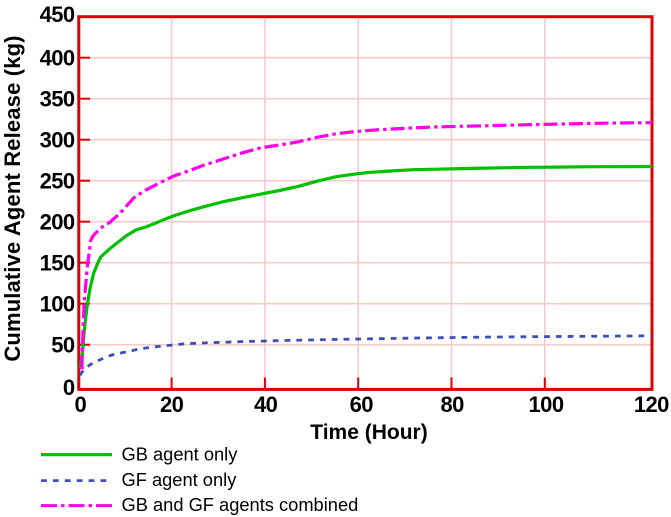 This screenshot has width=671, height=517. I want to click on svg-text: 150, so click(57, 262).